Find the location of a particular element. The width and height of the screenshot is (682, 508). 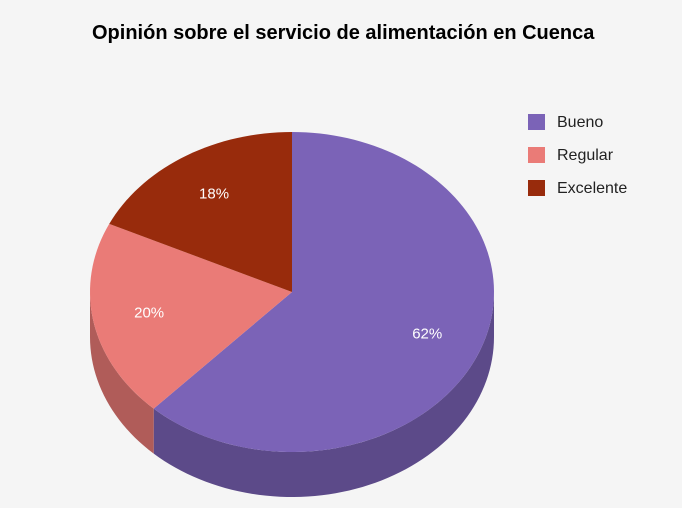

data-label: 18% is located at coordinates (214, 194).